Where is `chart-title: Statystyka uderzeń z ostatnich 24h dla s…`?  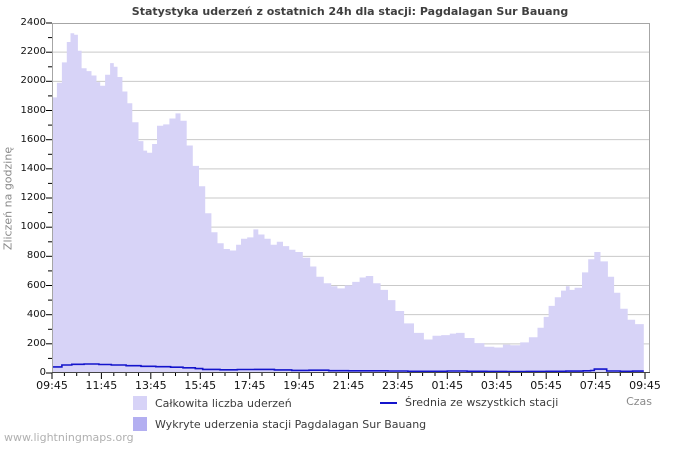
chart-title: Statystyka uderzeń z ostatnich 24h dla s… is located at coordinates (350, 11).